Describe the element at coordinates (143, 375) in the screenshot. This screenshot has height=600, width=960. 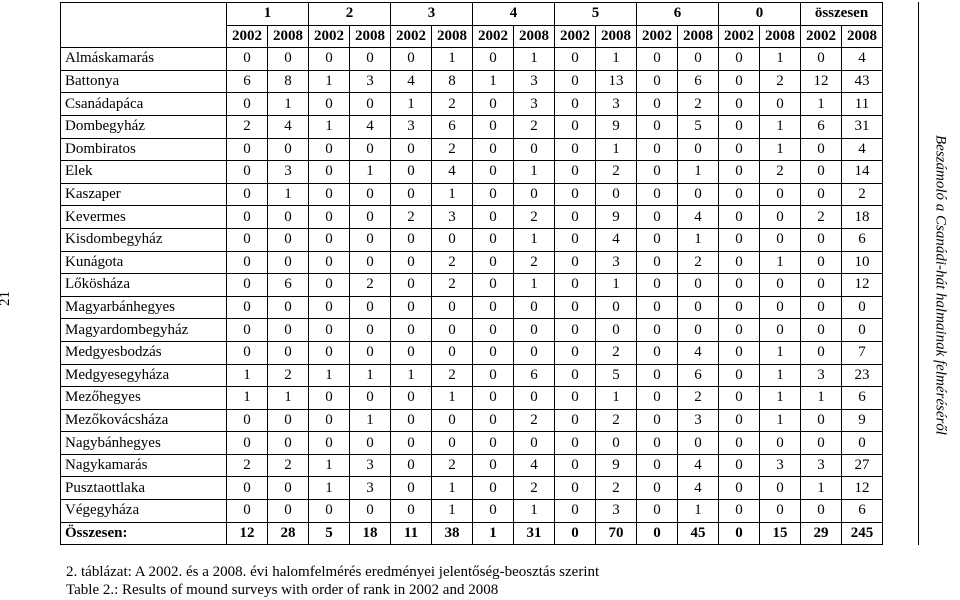
I see `row-label: Medgyesegyháza` at that location.